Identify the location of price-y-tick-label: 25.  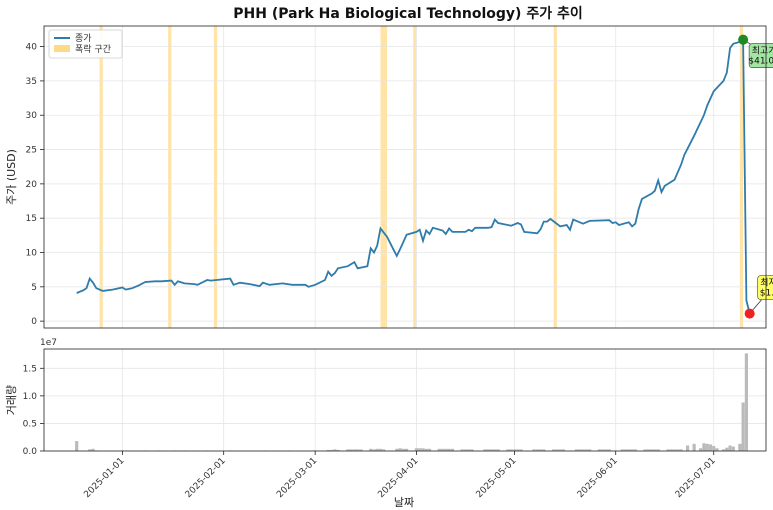
(31, 151).